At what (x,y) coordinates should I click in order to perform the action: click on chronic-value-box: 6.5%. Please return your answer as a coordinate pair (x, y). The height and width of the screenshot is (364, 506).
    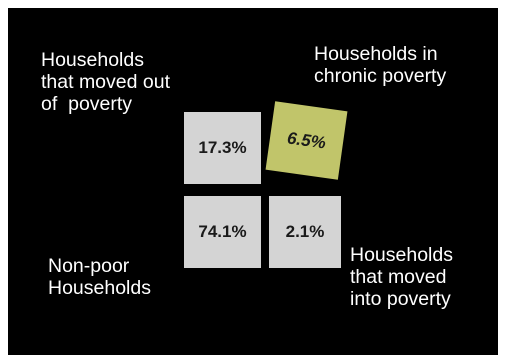
    Looking at the image, I should click on (306, 140).